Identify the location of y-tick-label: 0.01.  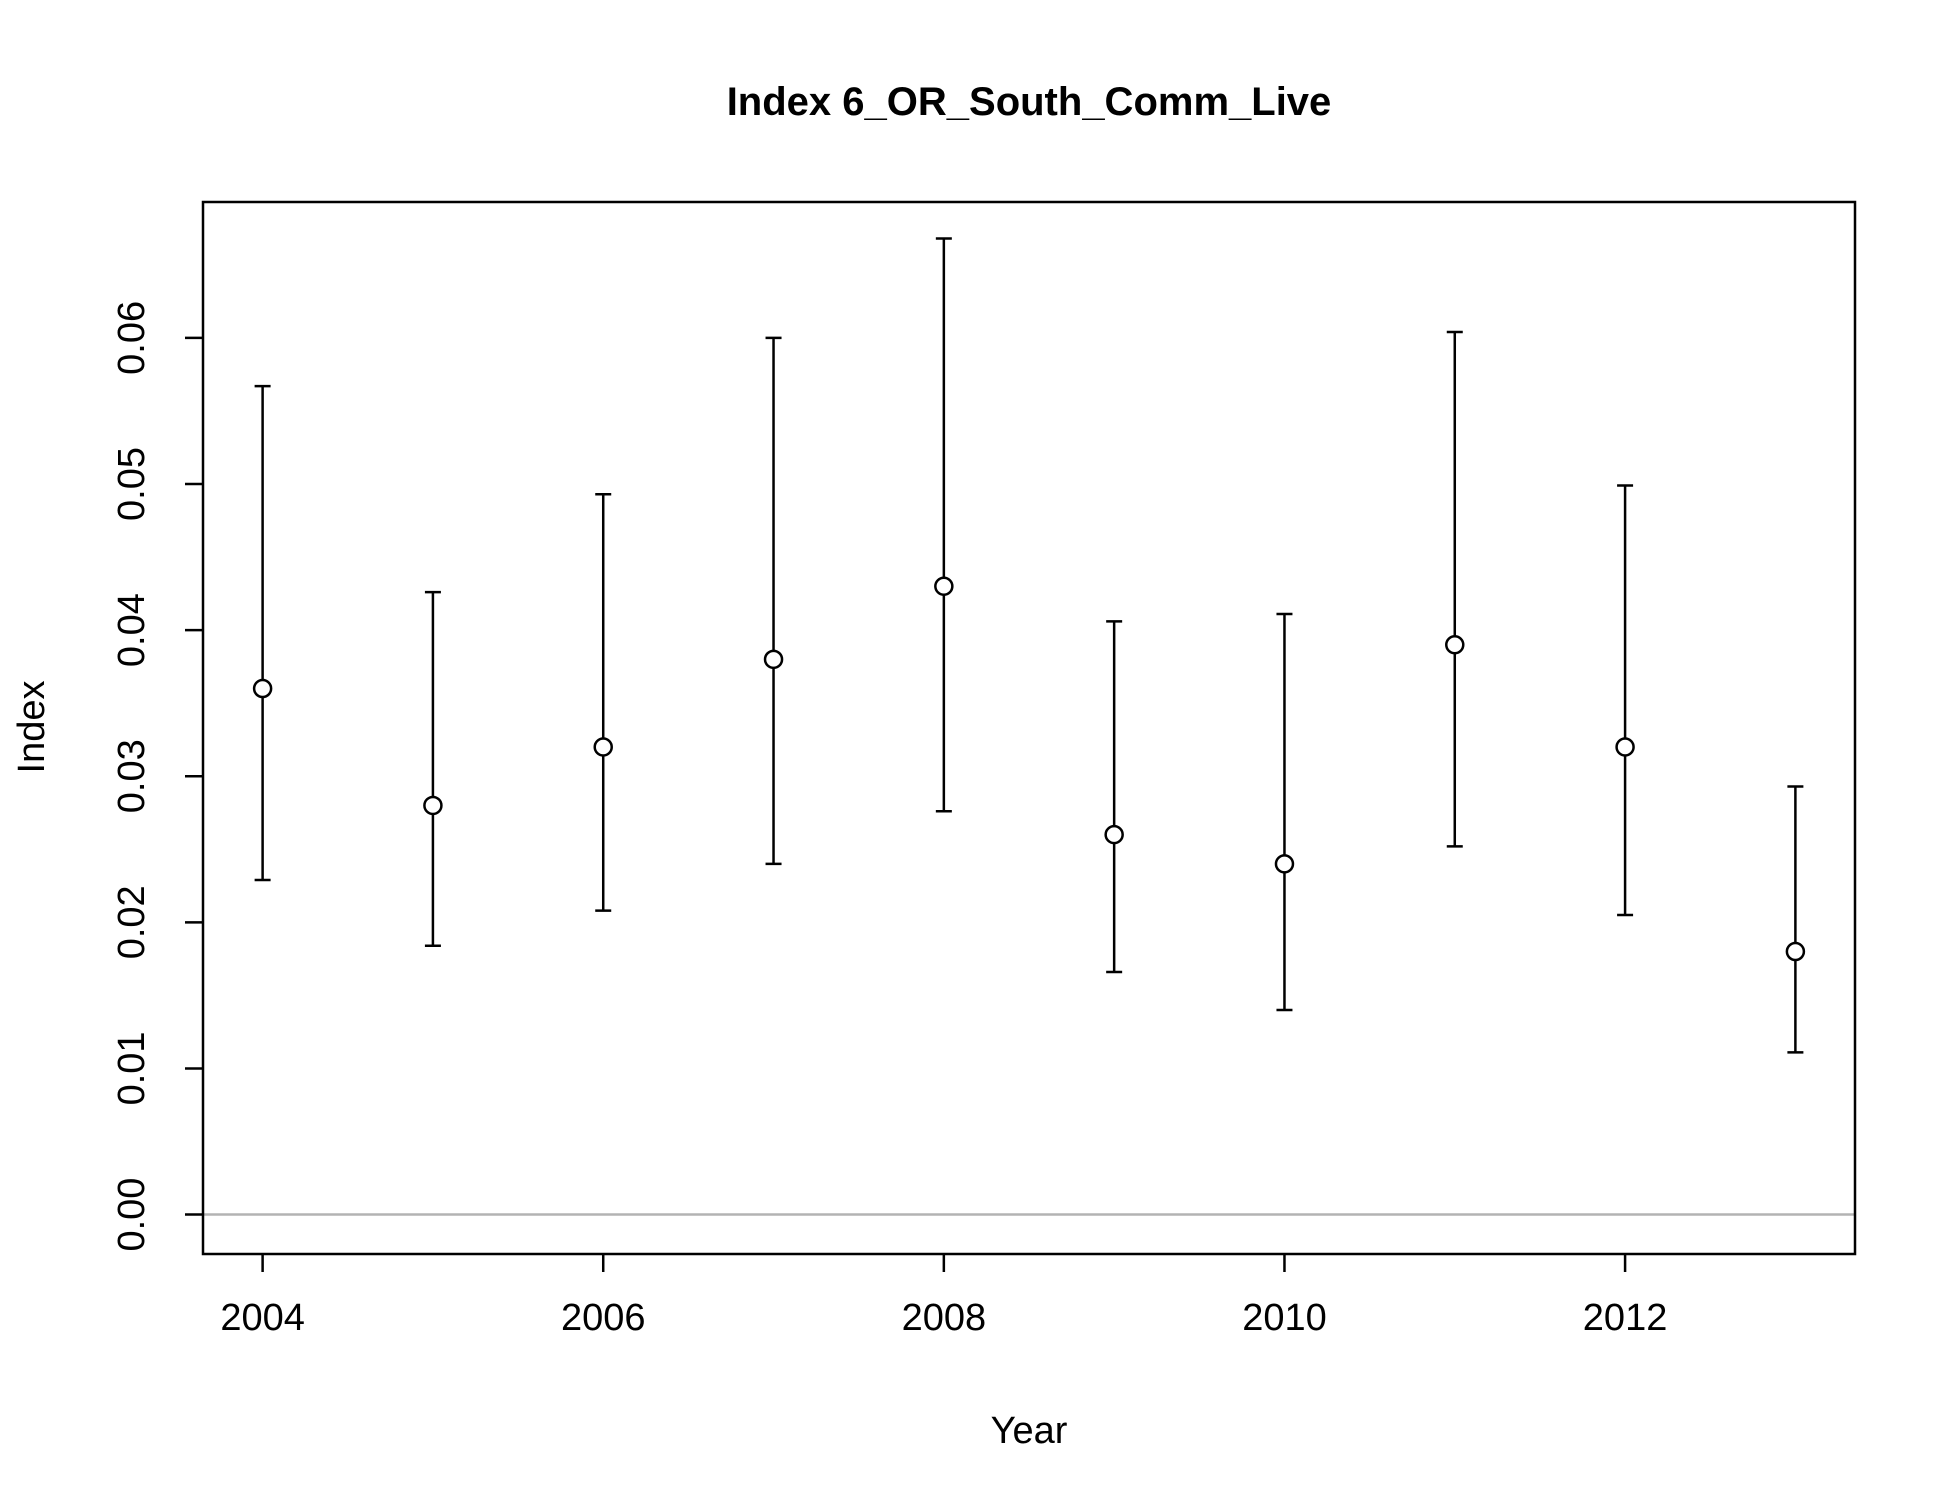
(132, 1068).